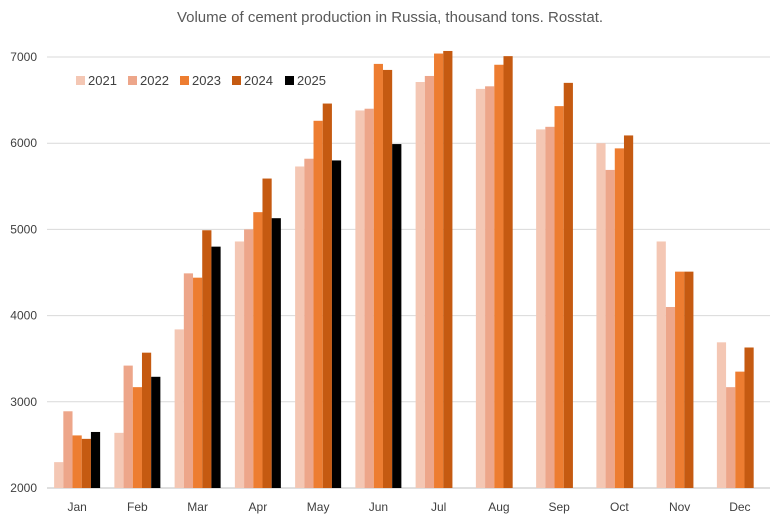 This screenshot has height=529, width=780. What do you see at coordinates (137, 437) in the screenshot?
I see `bar-feb-2023` at bounding box center [137, 437].